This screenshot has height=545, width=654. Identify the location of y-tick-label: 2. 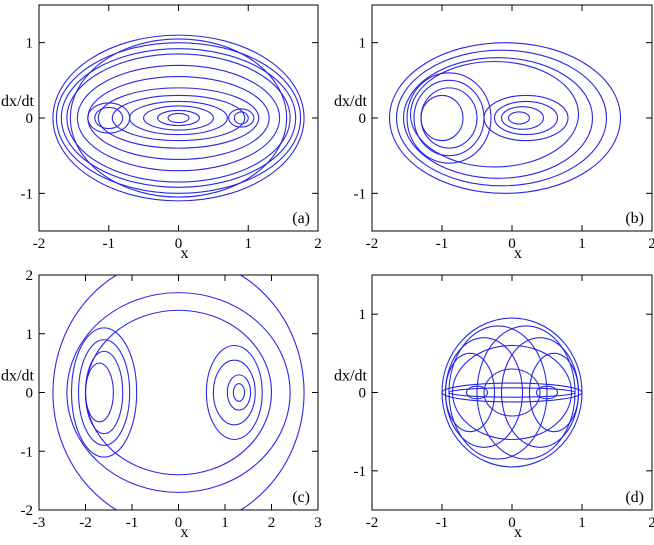
(30, 276).